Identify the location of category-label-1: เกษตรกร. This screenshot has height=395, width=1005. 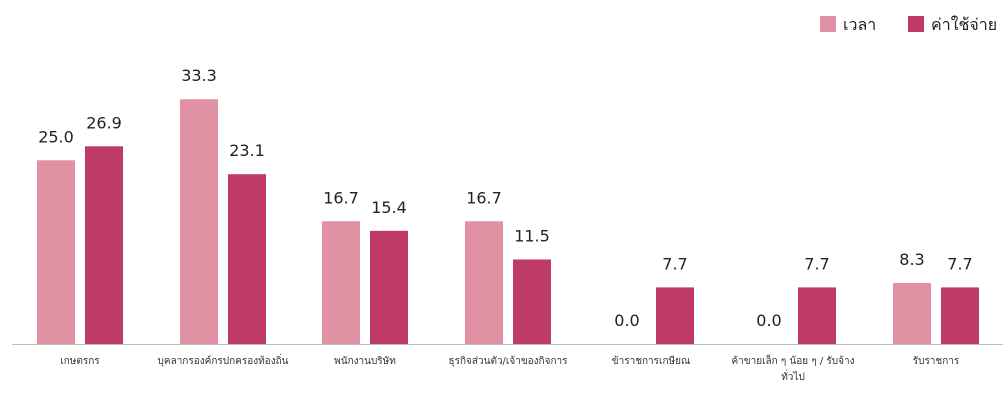
(80, 361).